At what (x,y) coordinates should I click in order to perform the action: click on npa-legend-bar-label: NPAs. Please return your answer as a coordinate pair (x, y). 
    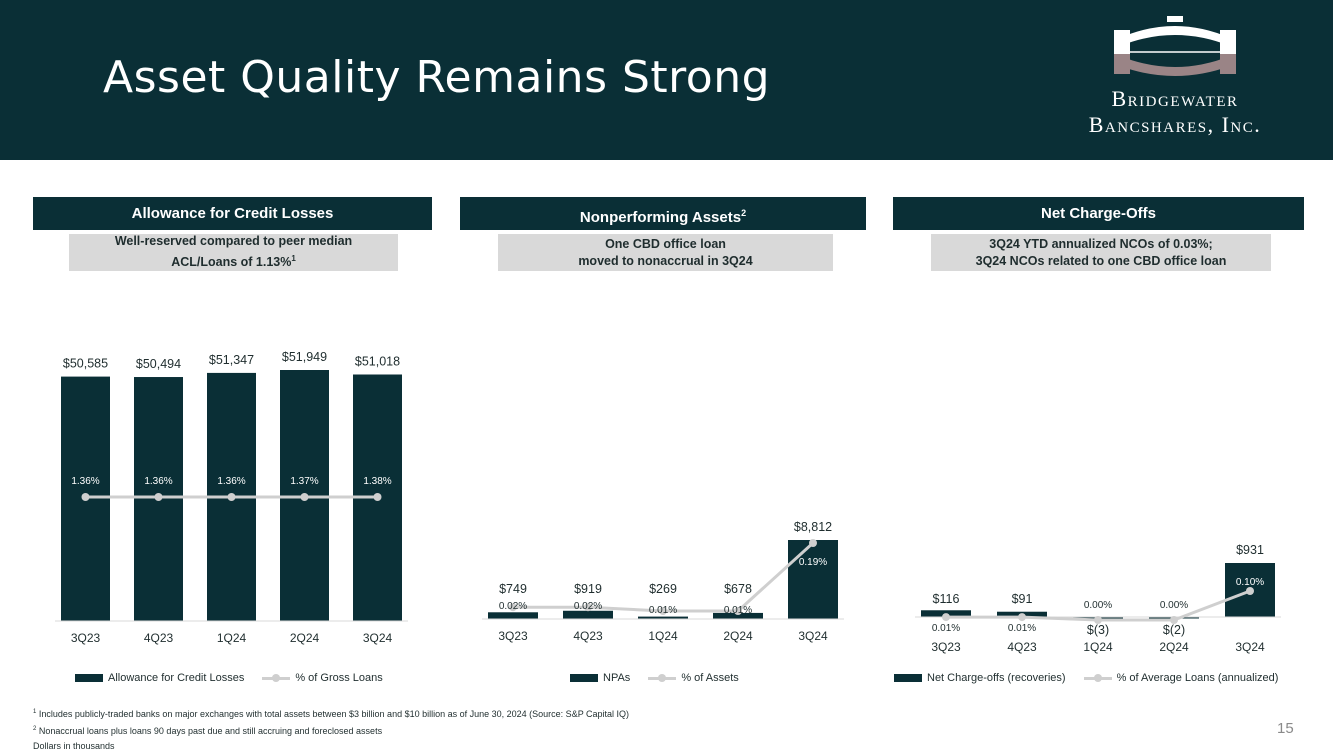
    Looking at the image, I should click on (617, 678).